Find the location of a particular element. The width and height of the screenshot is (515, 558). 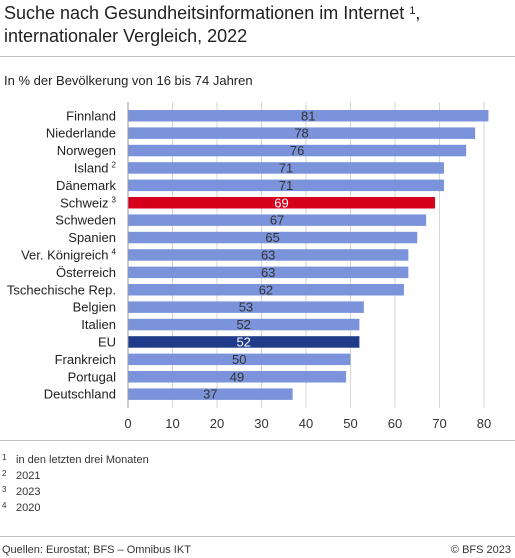

footer-divider is located at coordinates (257, 536).